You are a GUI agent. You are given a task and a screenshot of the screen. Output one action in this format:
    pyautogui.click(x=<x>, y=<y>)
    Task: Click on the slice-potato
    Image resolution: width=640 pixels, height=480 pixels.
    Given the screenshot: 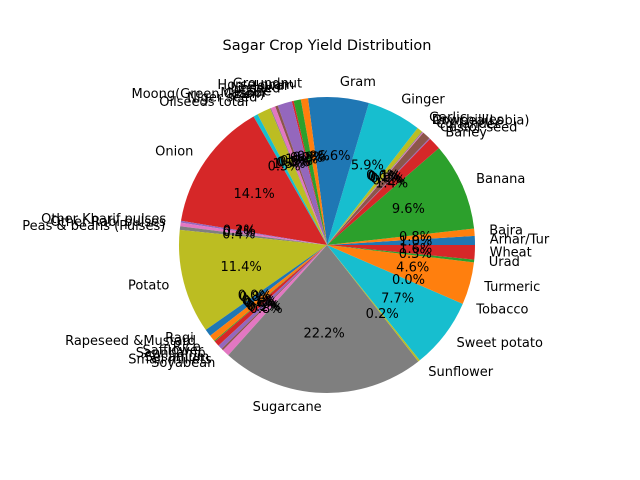 What is the action you would take?
    pyautogui.click(x=252, y=279)
    